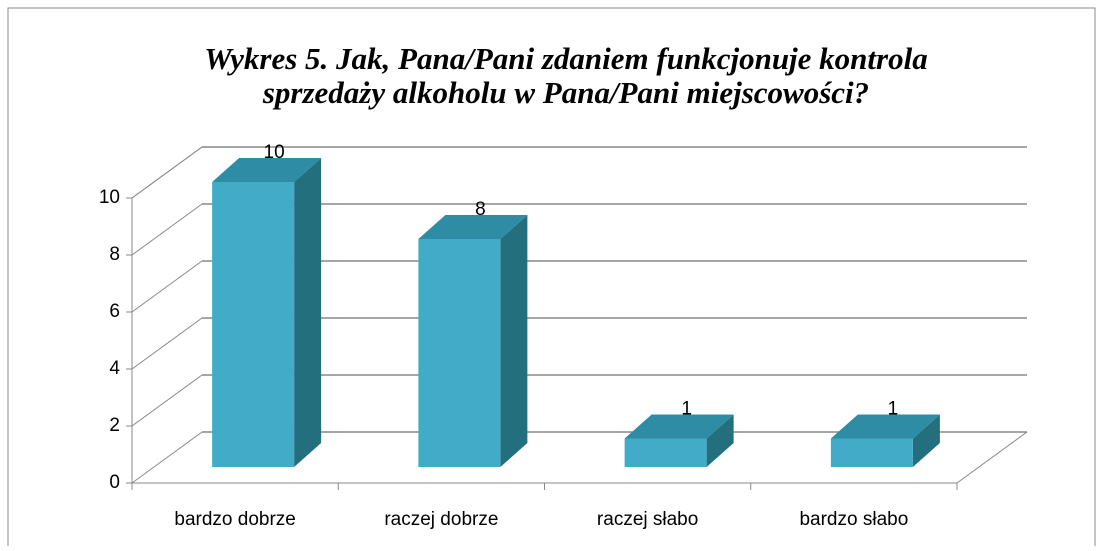 This screenshot has width=1103, height=551. Describe the element at coordinates (274, 152) in the screenshot. I see `value-label: 10` at that location.